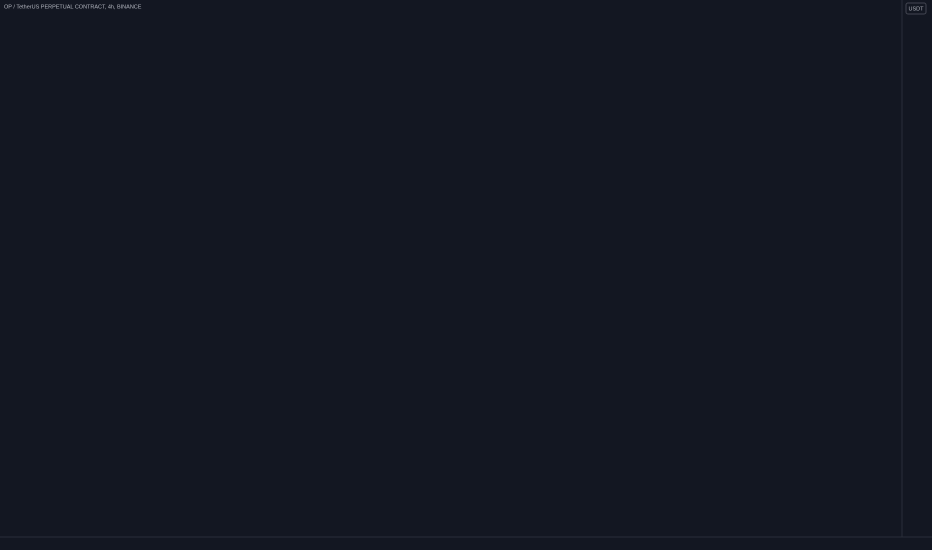 The image size is (932, 550). I want to click on currency: USDT, so click(917, 9).